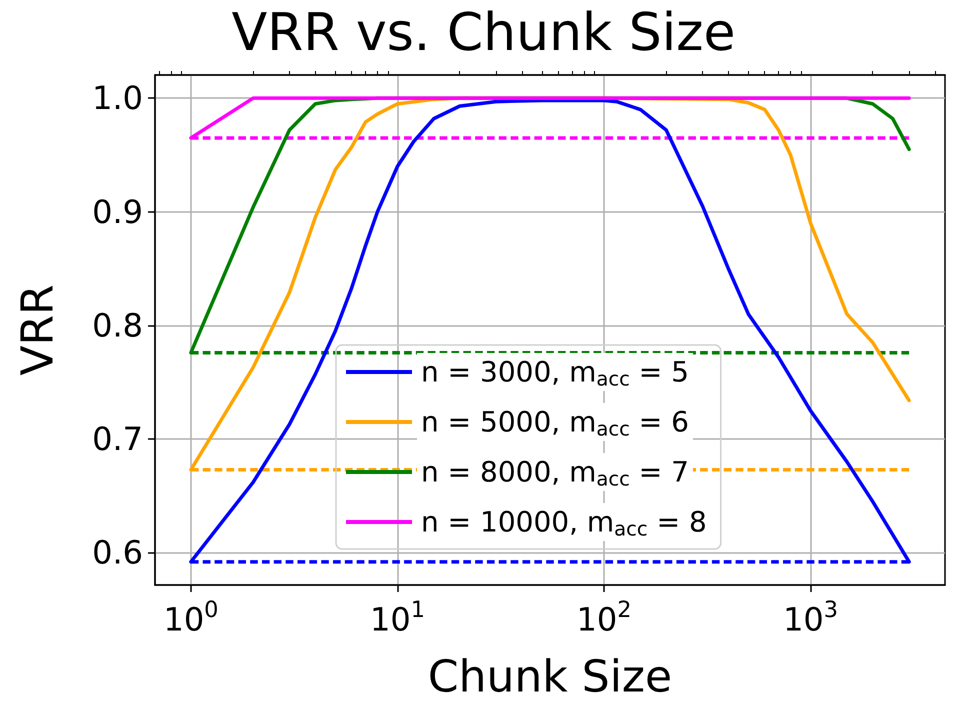  What do you see at coordinates (117, 439) in the screenshot?
I see `y-tick-label: 0.7` at bounding box center [117, 439].